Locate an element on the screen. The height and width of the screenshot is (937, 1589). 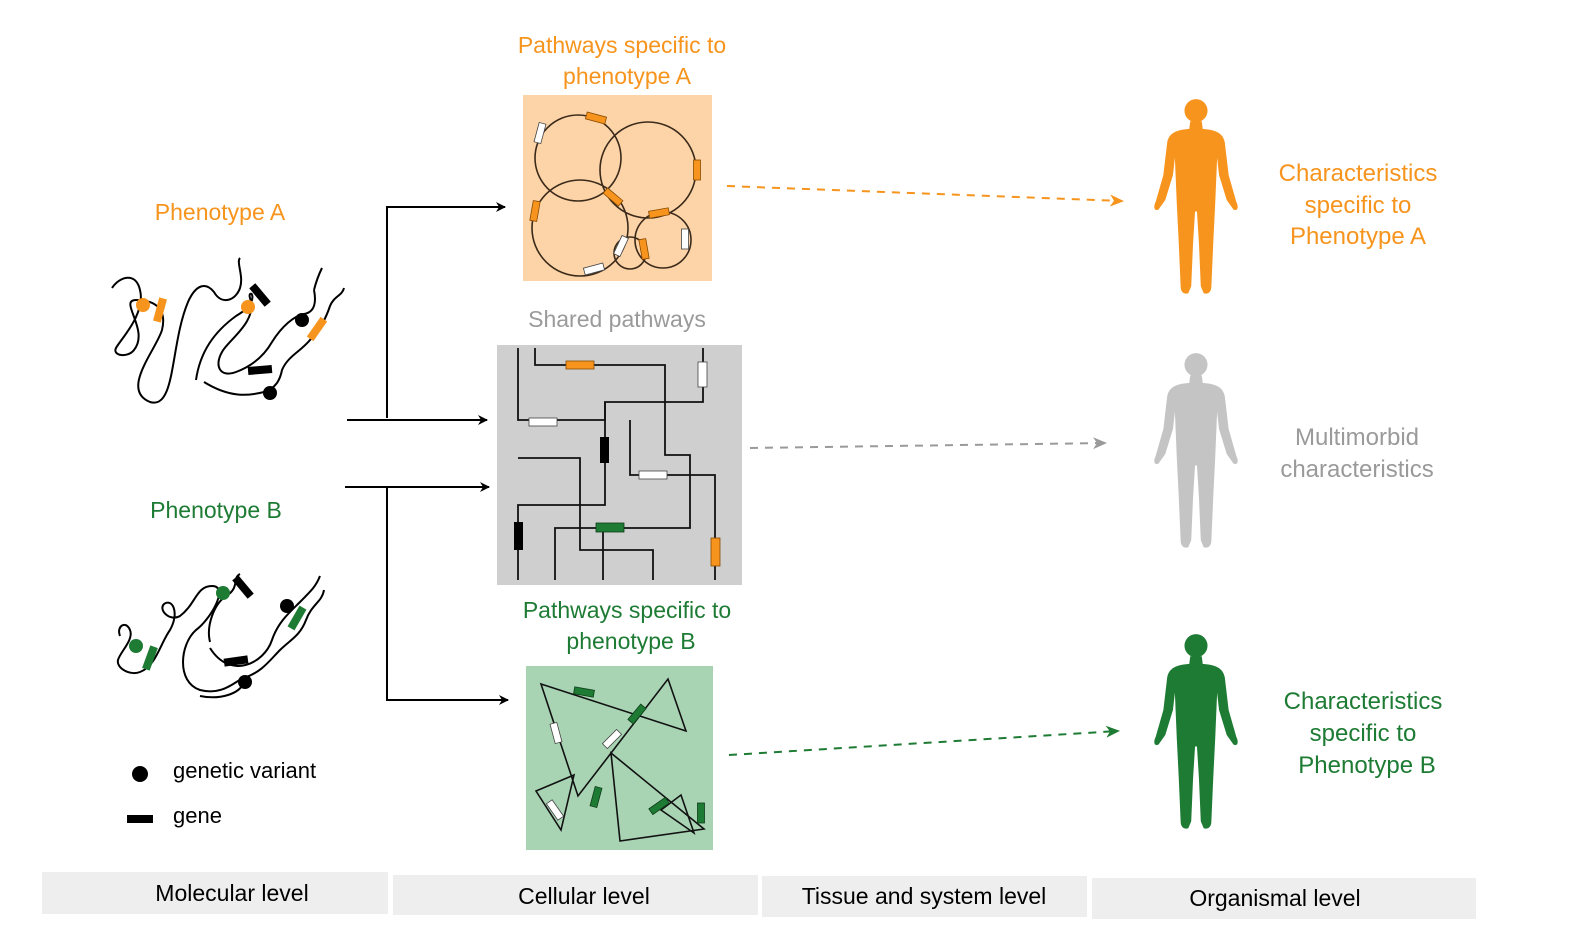
level-label-tissue: Tissue and system level is located at coordinates (924, 896).